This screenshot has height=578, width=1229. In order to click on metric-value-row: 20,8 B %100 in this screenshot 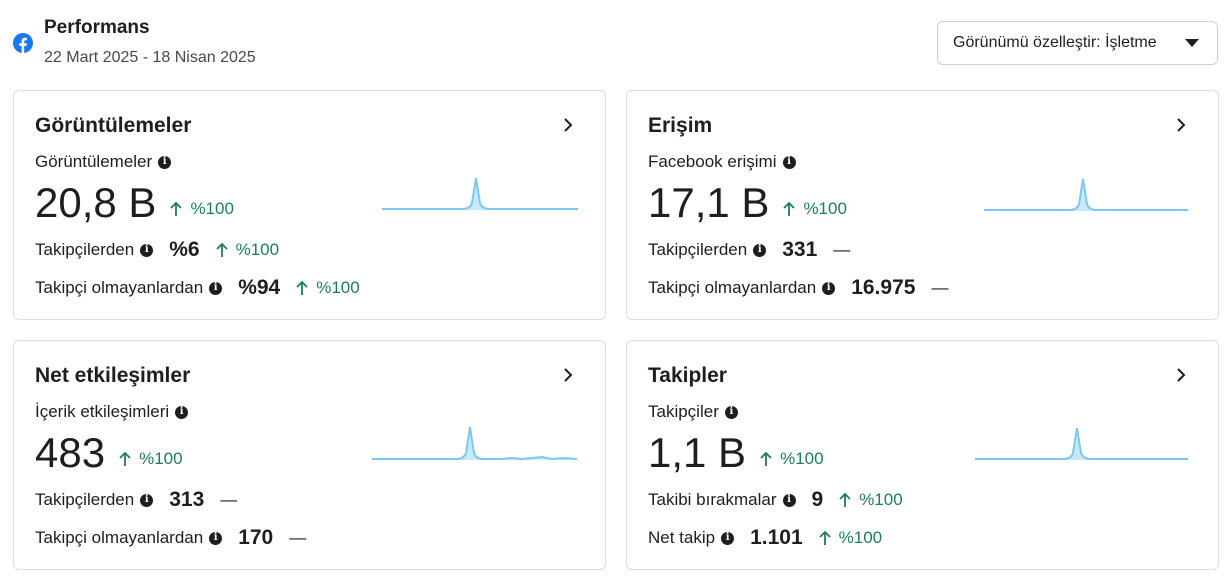, I will do `click(134, 203)`.